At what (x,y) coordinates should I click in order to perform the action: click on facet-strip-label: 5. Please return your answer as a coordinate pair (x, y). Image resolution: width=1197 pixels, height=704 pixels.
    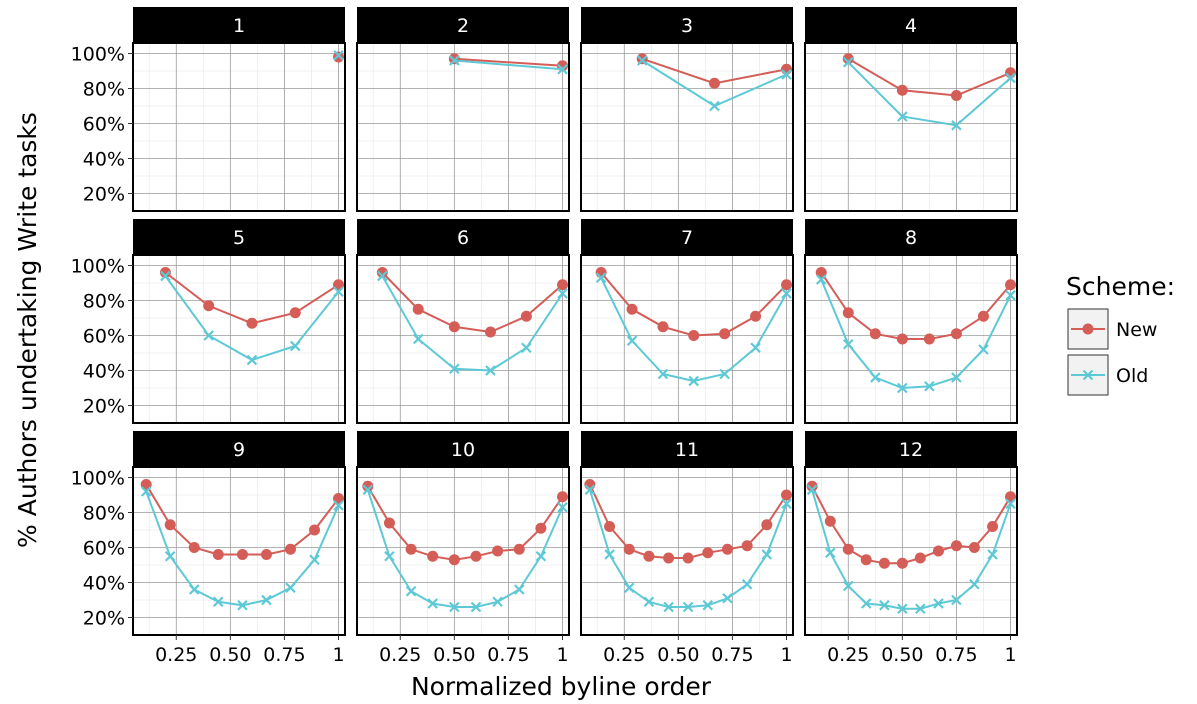
    Looking at the image, I should click on (239, 238).